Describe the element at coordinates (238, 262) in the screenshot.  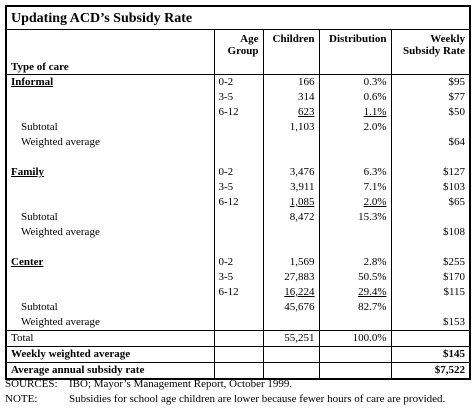
I see `data-row: Center 0-2 1,569 2.8% $255` at that location.